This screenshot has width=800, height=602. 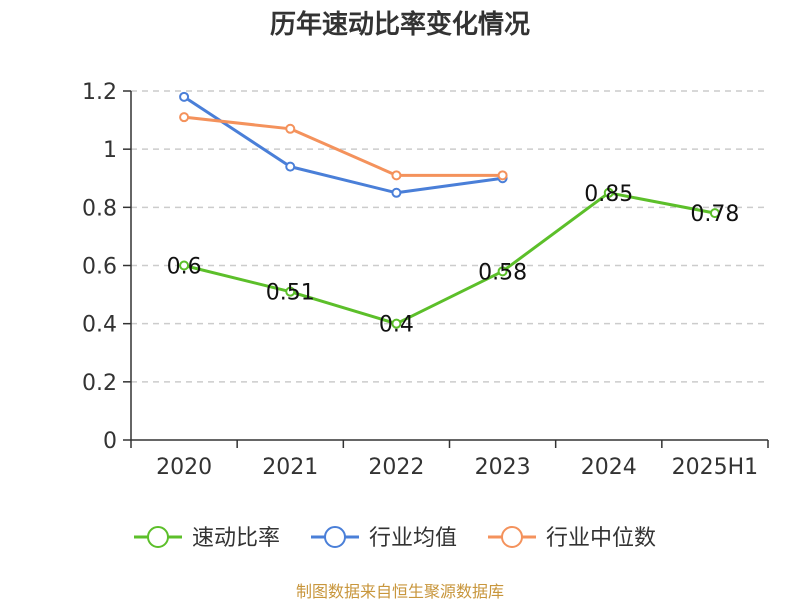 I want to click on legend: 速动比率 行业均值 行业中位数, so click(x=395, y=538).